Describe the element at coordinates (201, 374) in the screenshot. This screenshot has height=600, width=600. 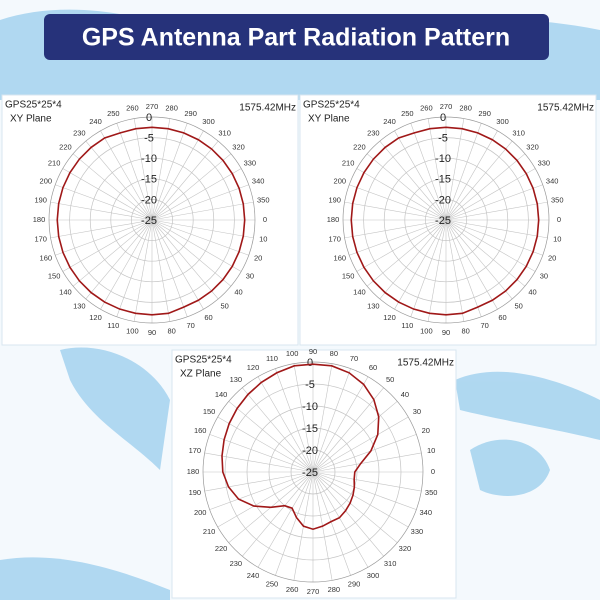
I see `chart-subtitle: XZ Plane` at that location.